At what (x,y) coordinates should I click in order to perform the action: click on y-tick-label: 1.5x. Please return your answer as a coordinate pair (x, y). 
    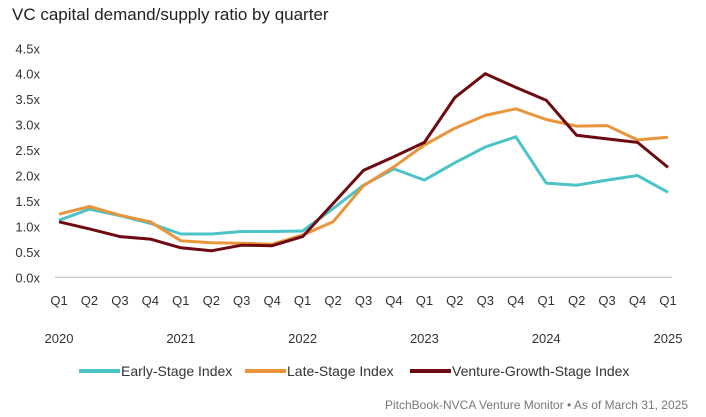
    Looking at the image, I should click on (27, 201).